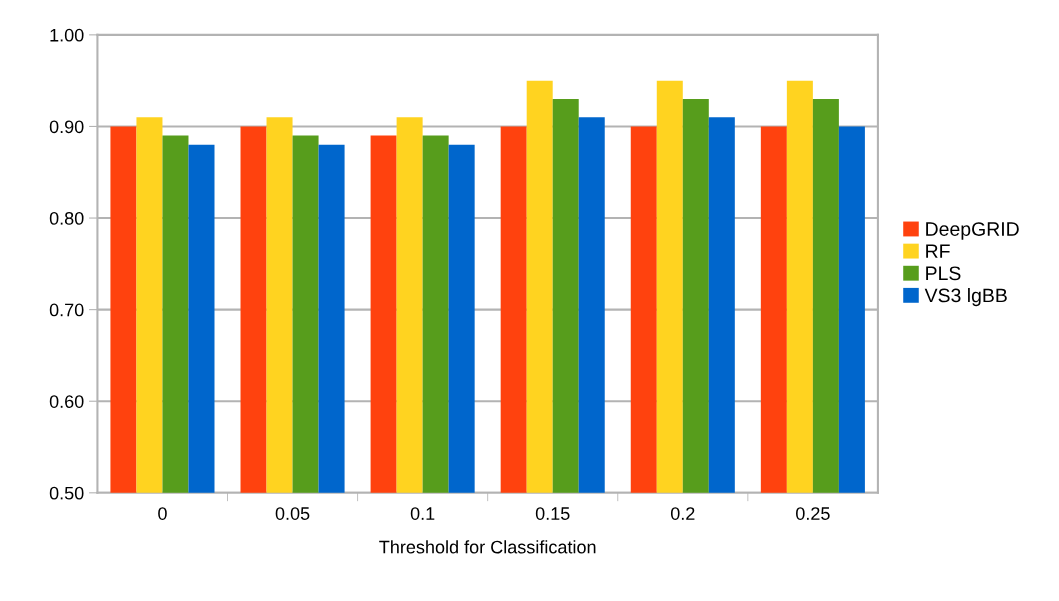 The height and width of the screenshot is (601, 1059). What do you see at coordinates (938, 251) in the screenshot?
I see `legend-label: RF` at bounding box center [938, 251].